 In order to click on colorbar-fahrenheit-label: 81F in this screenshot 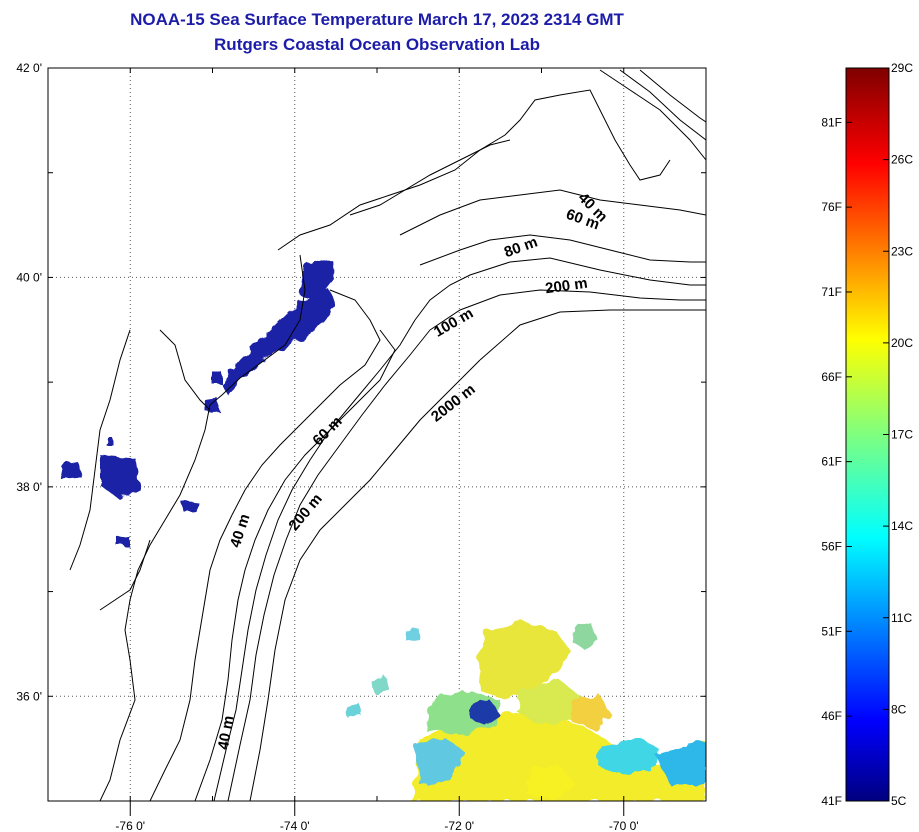, I will do `click(831, 122)`.